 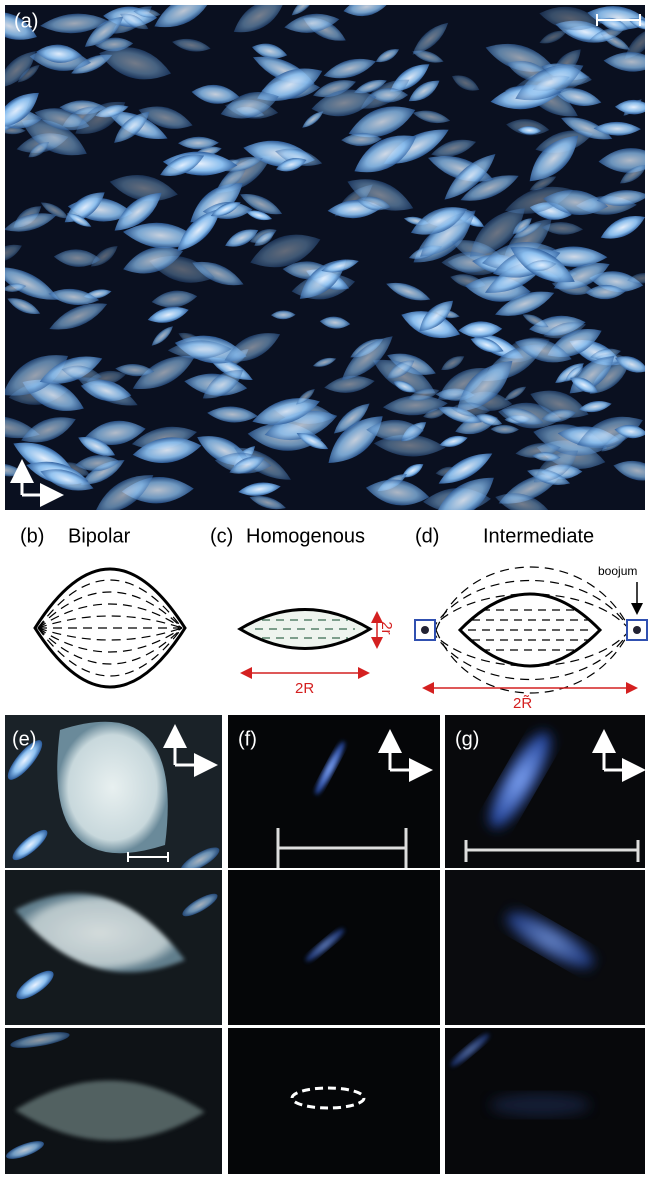 I want to click on bipolar-droplet, so click(x=110, y=628).